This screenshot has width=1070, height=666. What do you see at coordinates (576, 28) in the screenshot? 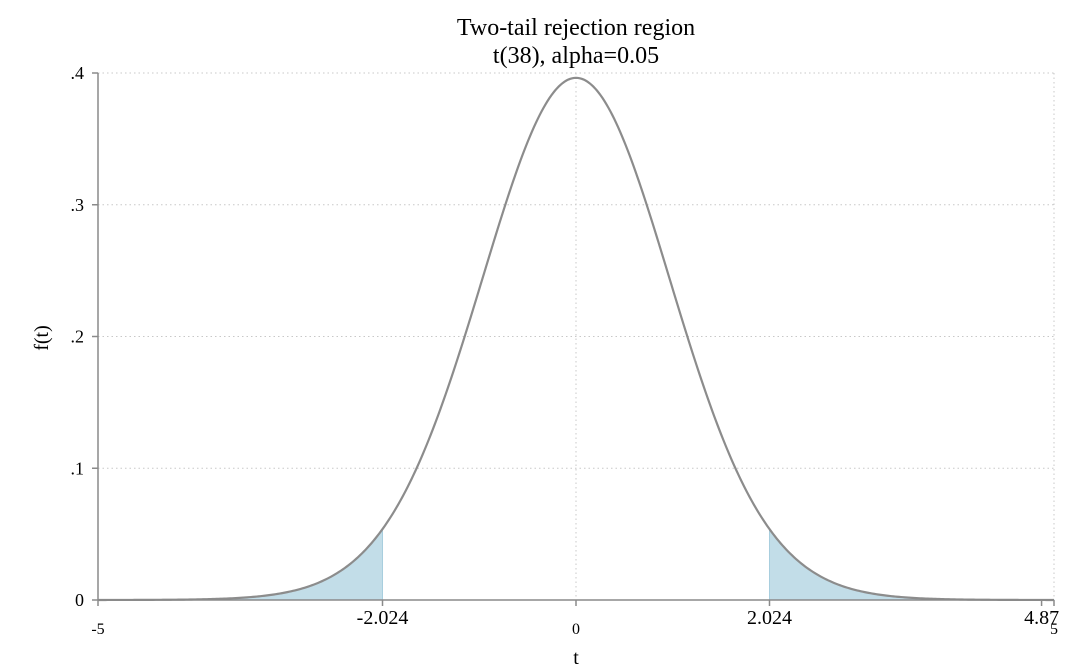
I see `chart-title: Two-tail rejection region` at bounding box center [576, 28].